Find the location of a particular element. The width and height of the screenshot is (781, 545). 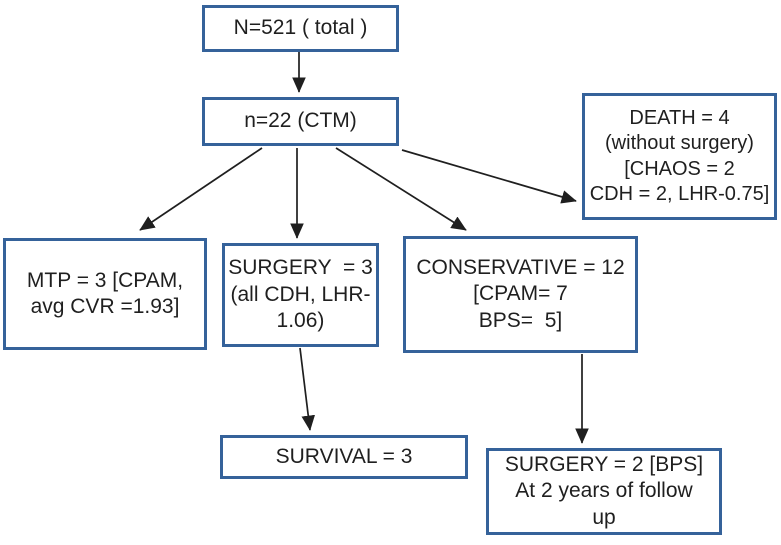

node-surgery-neonatal-label: SURGERY = 3 (all CDH, LHR- 1.06) is located at coordinates (300, 294).